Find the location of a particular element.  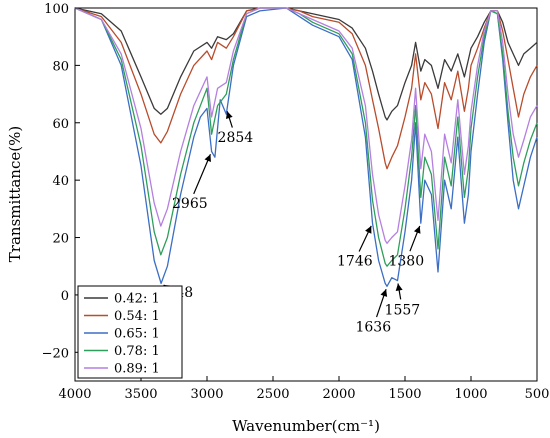

legend-box is located at coordinates (130, 332).